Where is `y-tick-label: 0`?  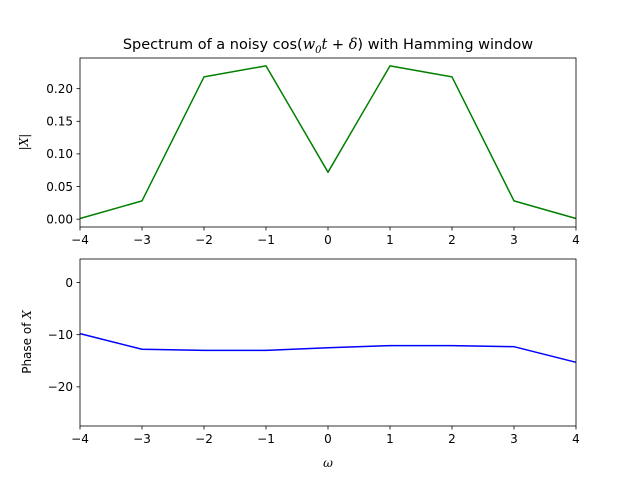 y-tick-label: 0 is located at coordinates (69, 283).